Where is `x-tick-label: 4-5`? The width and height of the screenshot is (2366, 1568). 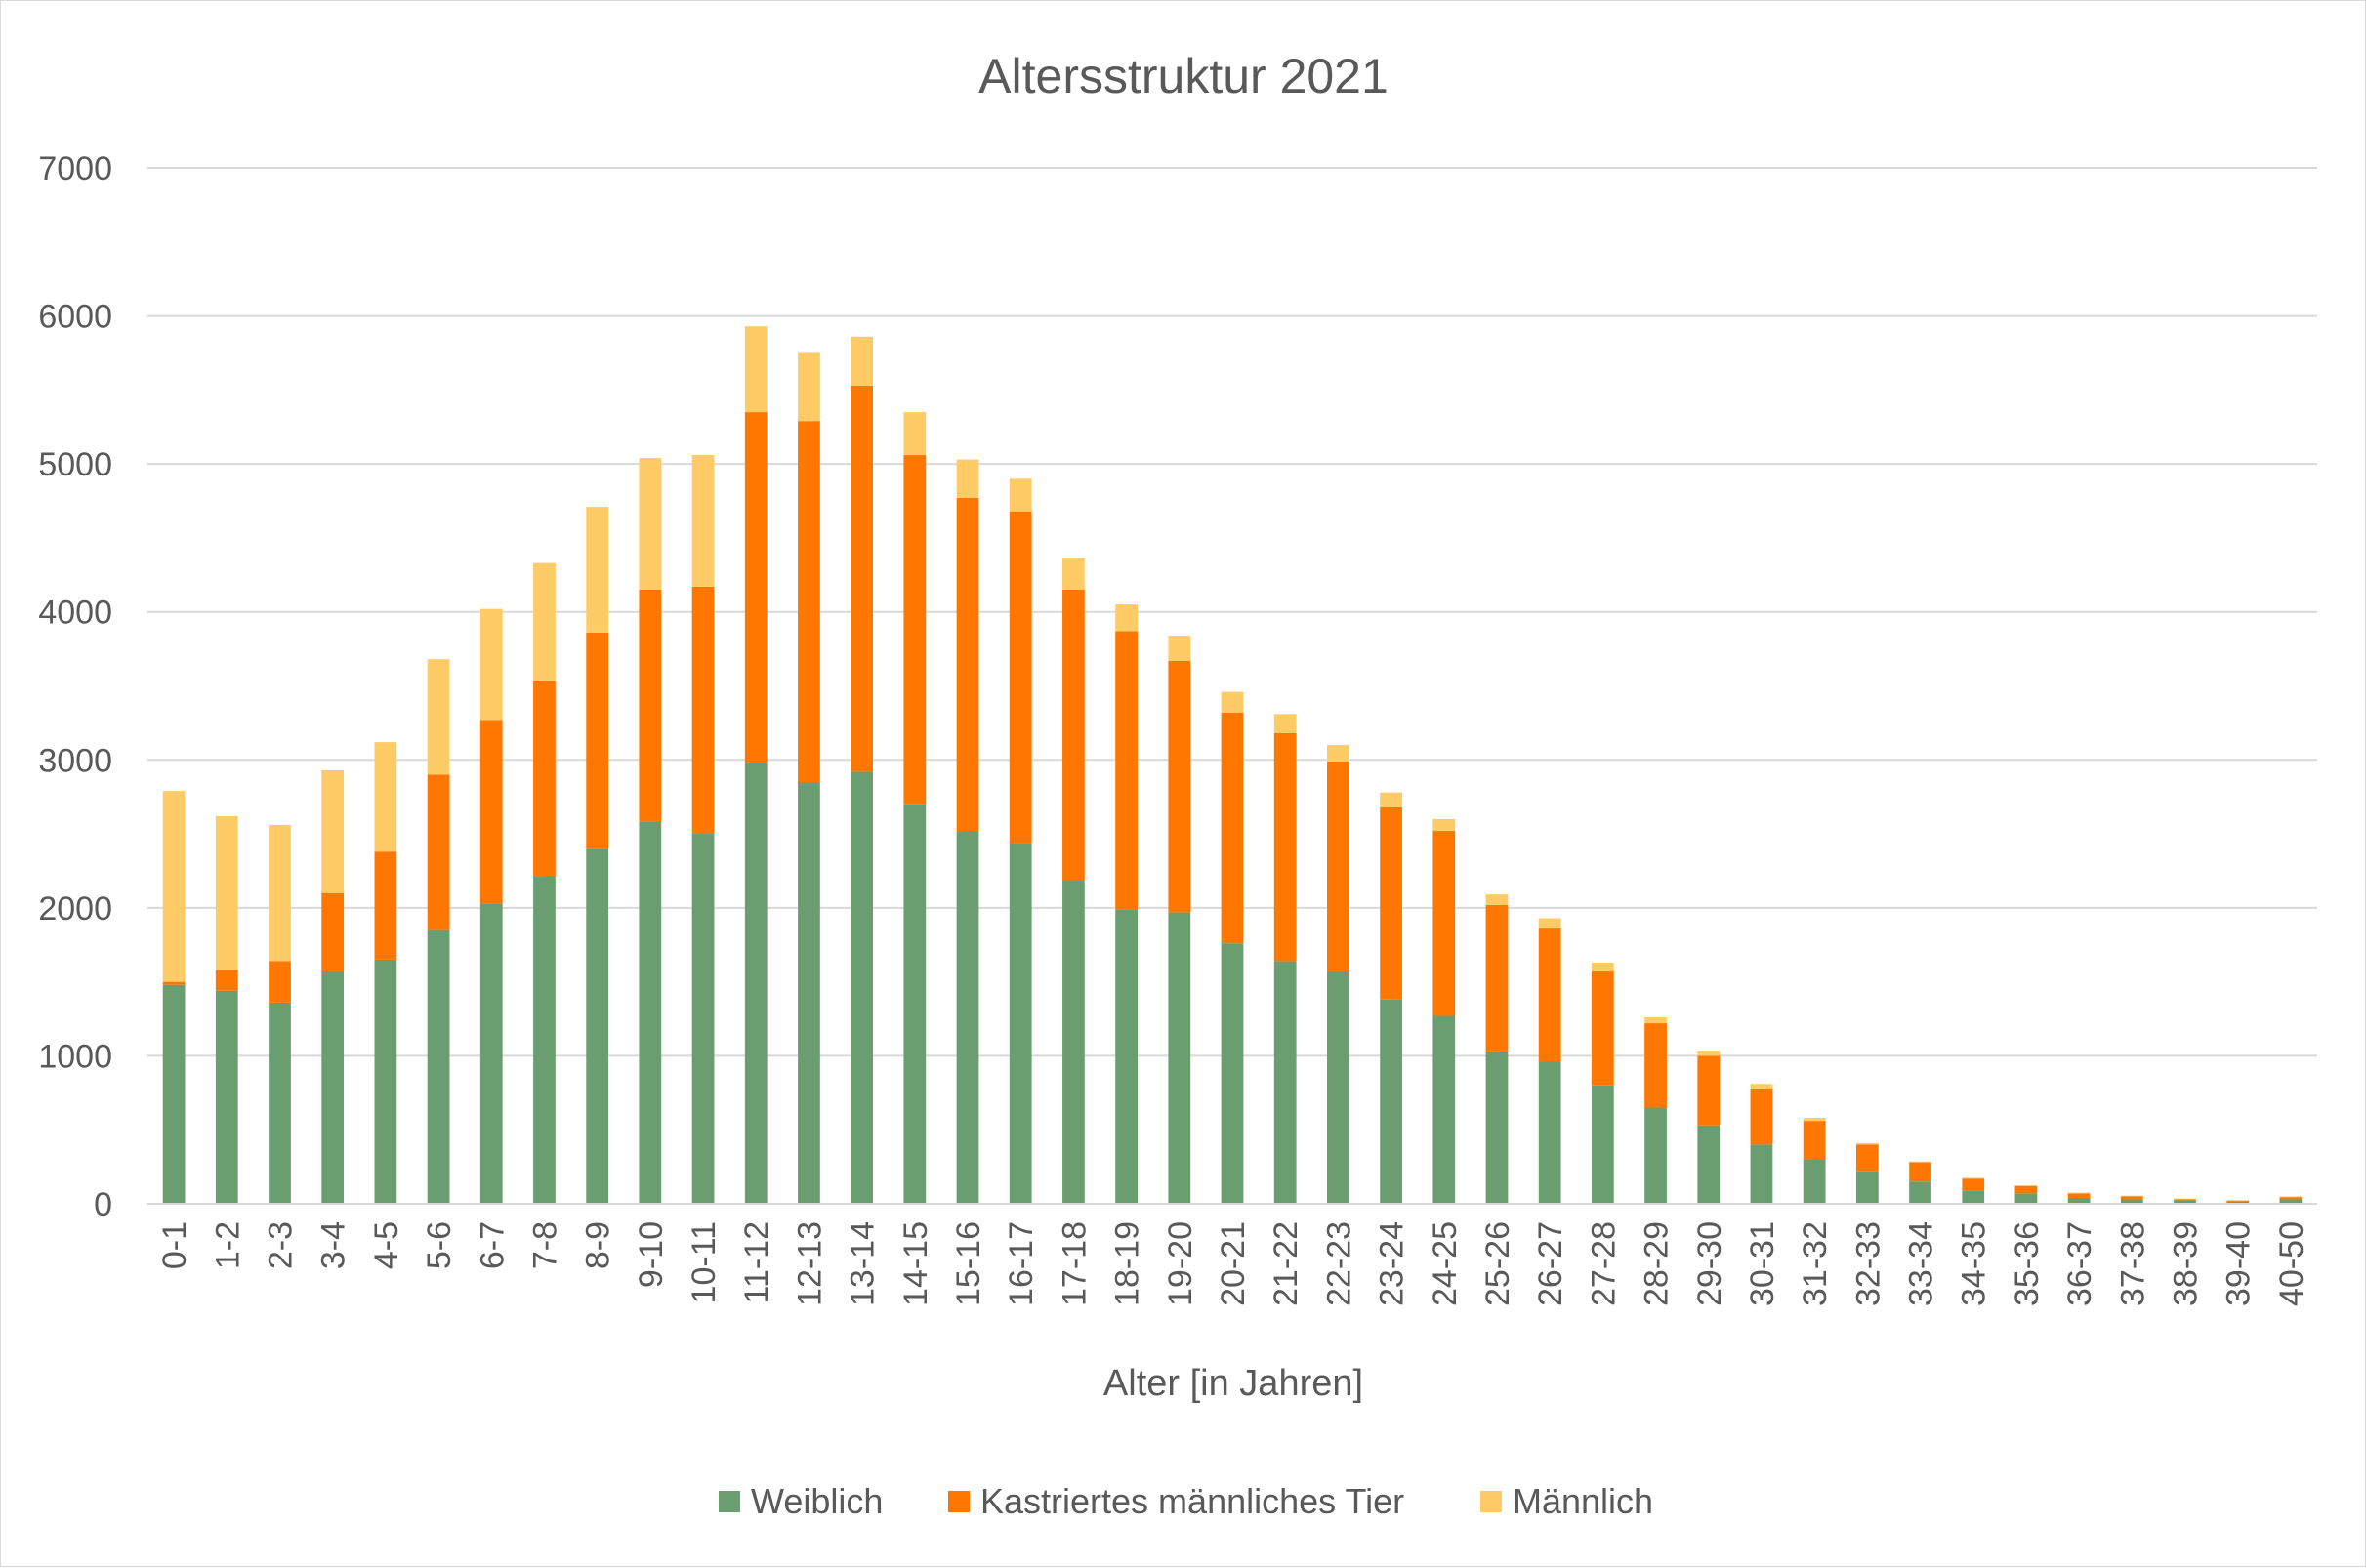
x-tick-label: 4-5 is located at coordinates (386, 1245).